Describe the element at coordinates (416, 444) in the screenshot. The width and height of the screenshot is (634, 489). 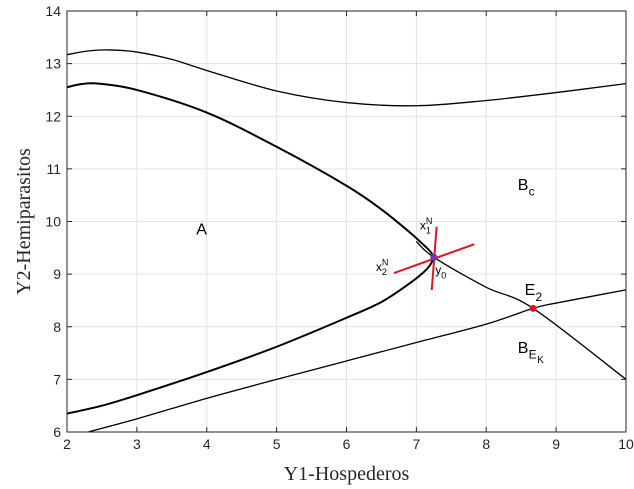
I see `x-tick-label: 7` at that location.